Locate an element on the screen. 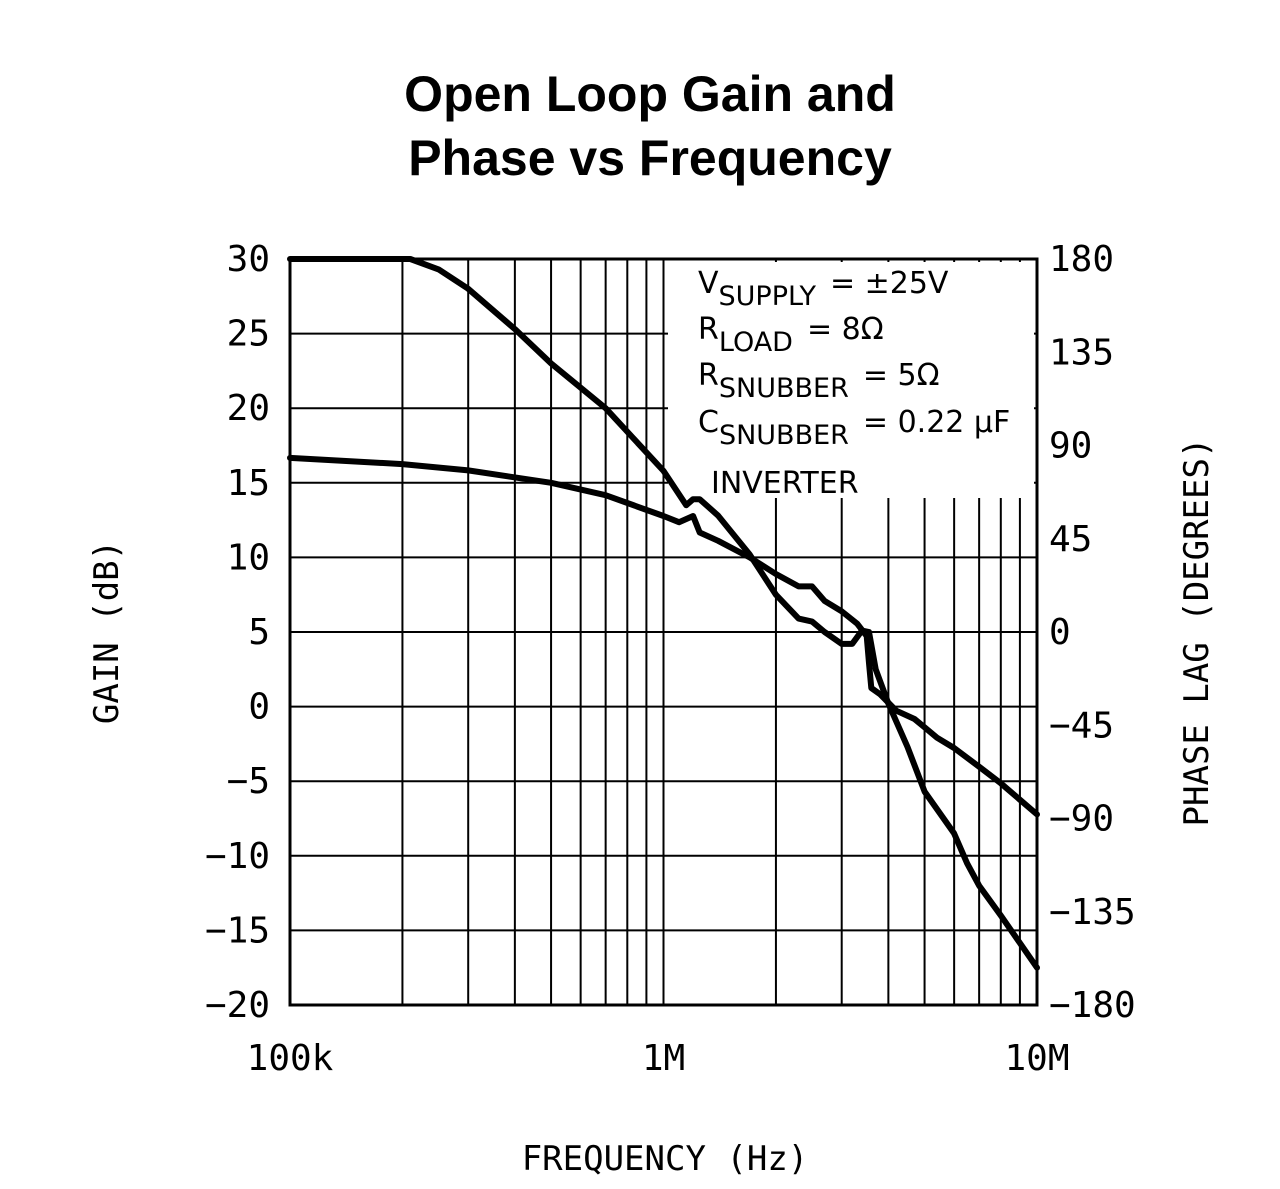 This screenshot has width=1280, height=1189. annotation-rload: RLOAD = 8Ω is located at coordinates (791, 335).